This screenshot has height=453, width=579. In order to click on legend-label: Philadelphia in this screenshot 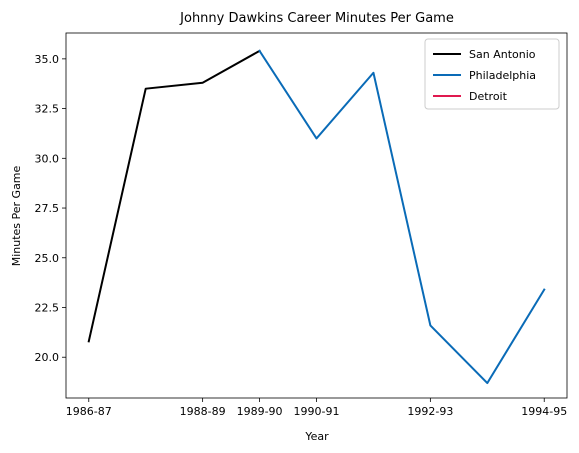, I will do `click(502, 75)`.